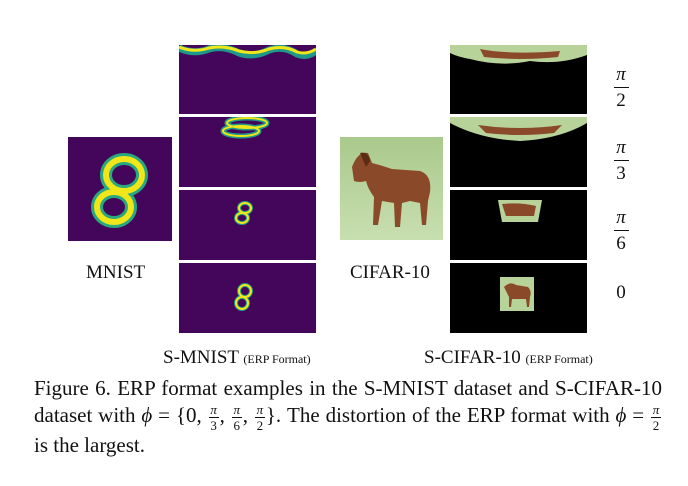 This screenshot has width=688, height=486. What do you see at coordinates (116, 272) in the screenshot?
I see `mnist-label: MNIST` at bounding box center [116, 272].